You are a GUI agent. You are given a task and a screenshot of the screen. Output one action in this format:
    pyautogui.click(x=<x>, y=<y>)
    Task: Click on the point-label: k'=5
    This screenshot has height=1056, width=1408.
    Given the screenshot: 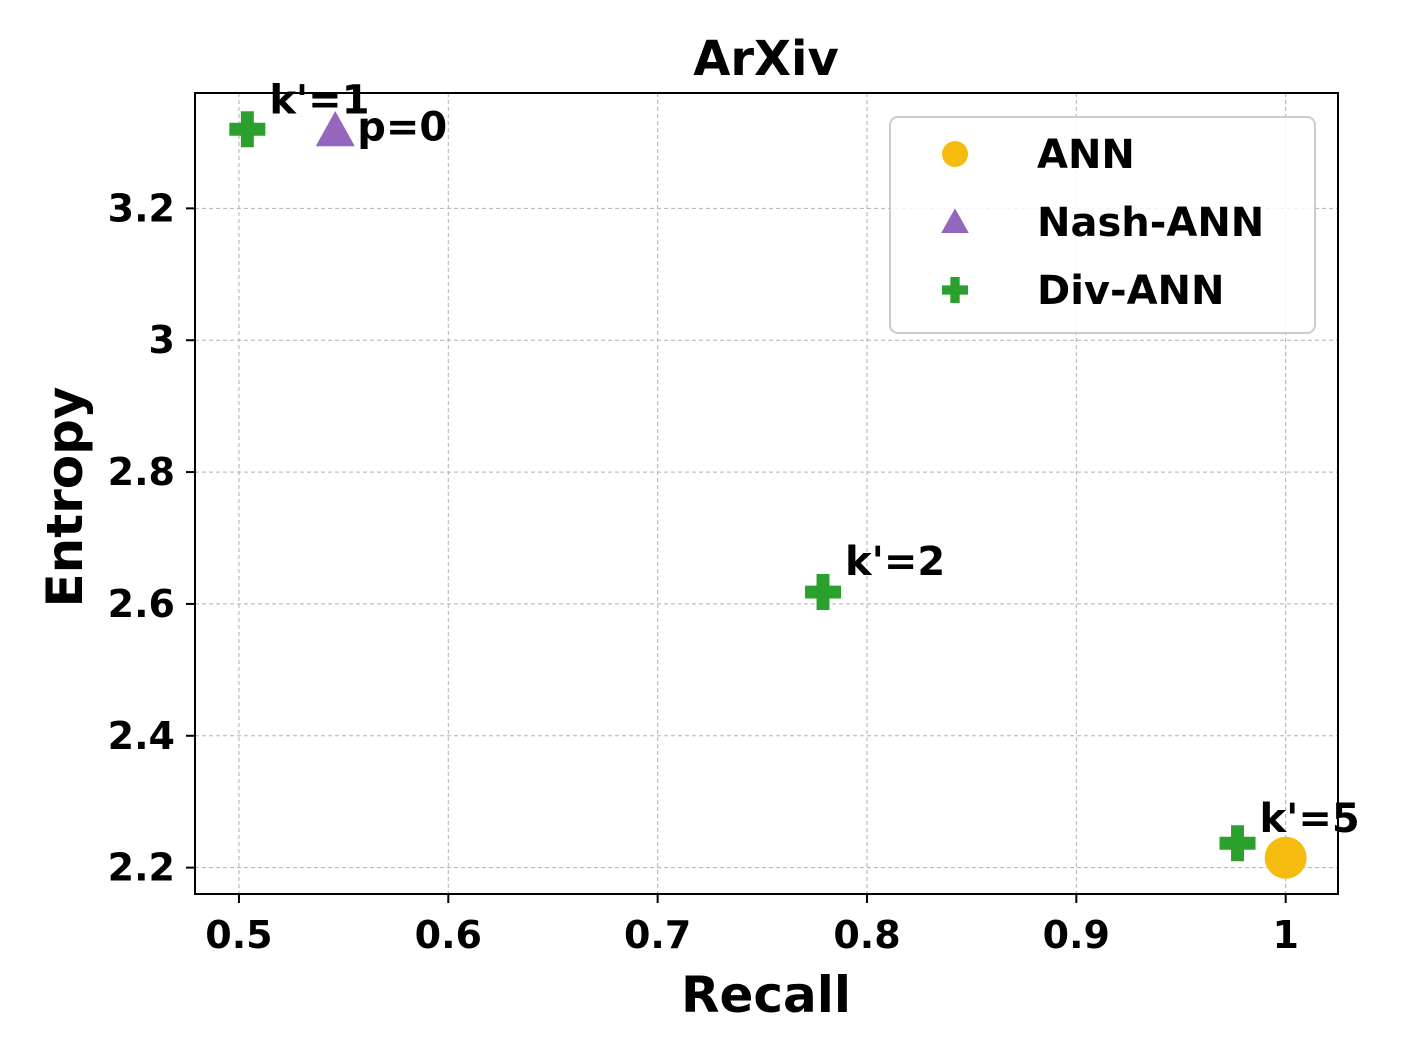 What is the action you would take?
    pyautogui.click(x=1310, y=819)
    